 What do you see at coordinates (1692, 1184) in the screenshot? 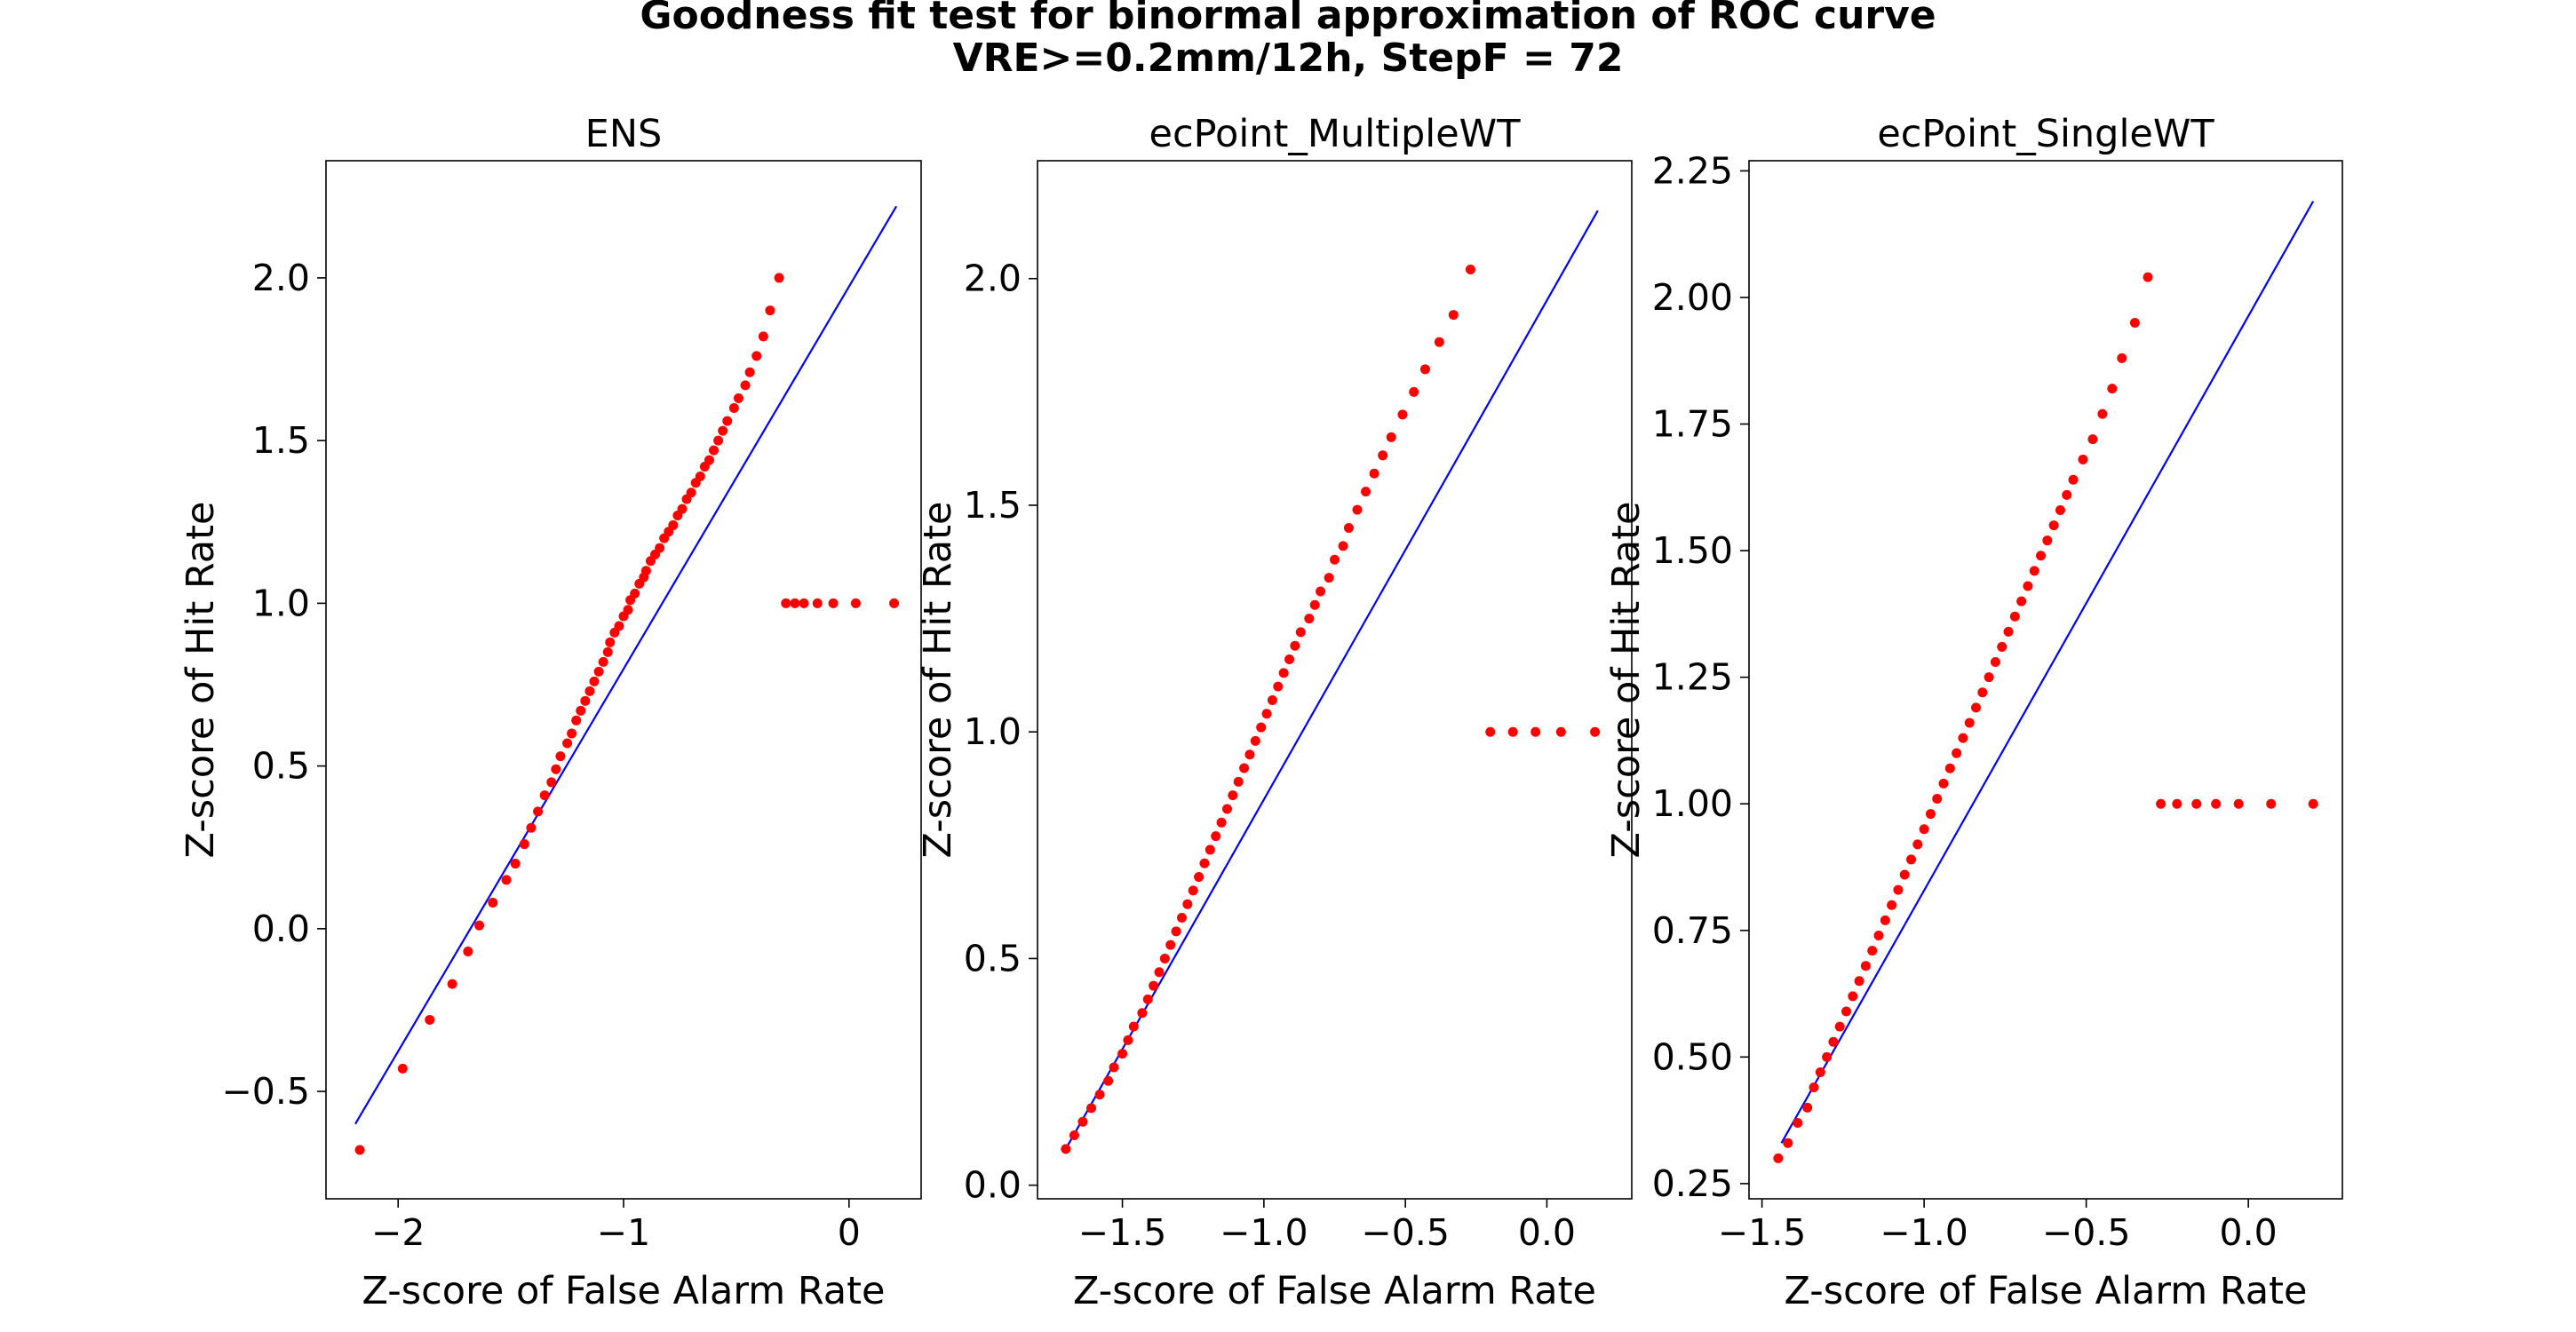
I see `y-tick-label: 0.25` at bounding box center [1692, 1184].